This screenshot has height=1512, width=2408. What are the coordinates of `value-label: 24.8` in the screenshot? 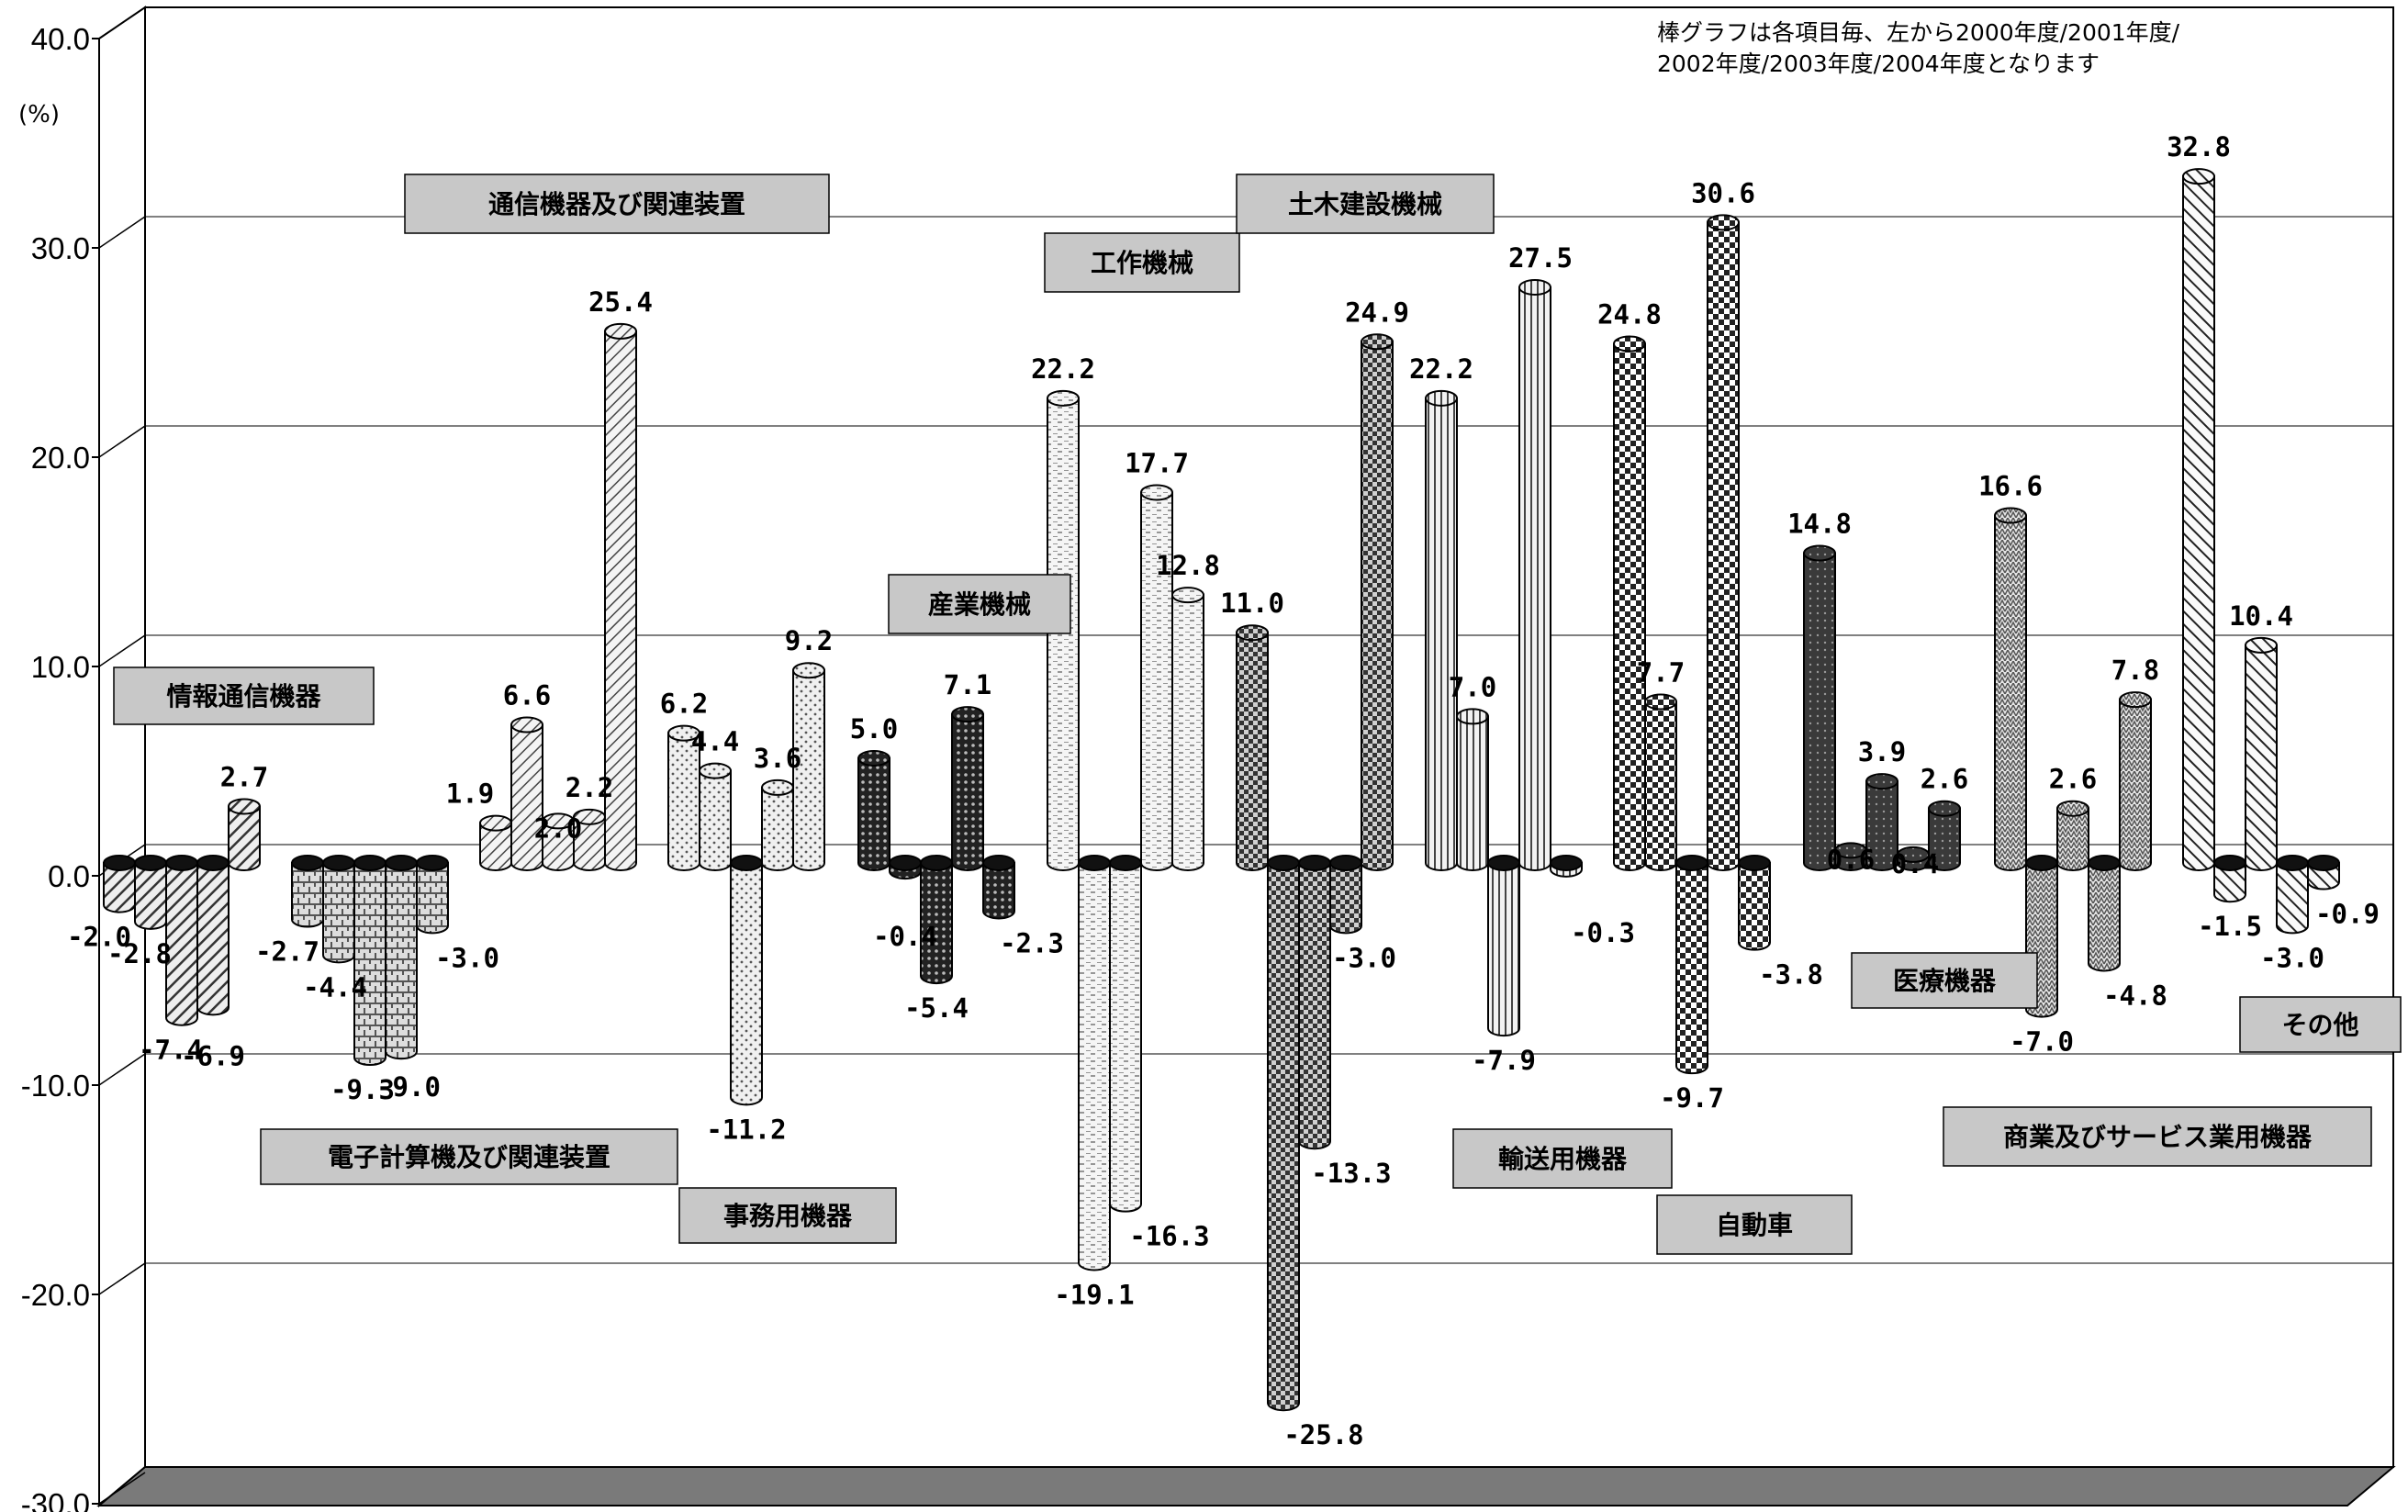 It's located at (1629, 314).